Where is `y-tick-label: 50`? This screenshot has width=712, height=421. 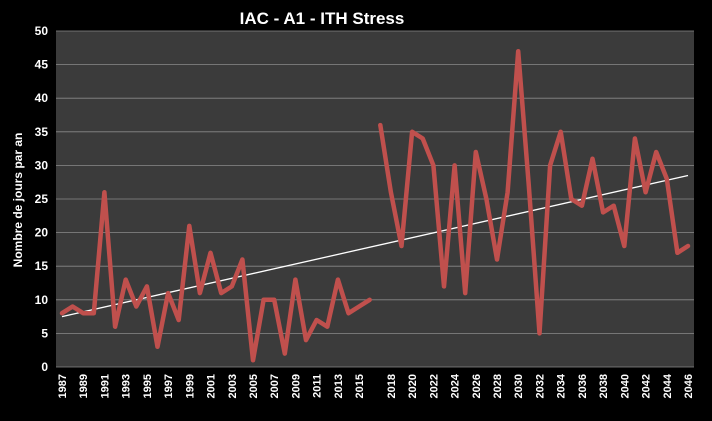 y-tick-label: 50 is located at coordinates (42, 31).